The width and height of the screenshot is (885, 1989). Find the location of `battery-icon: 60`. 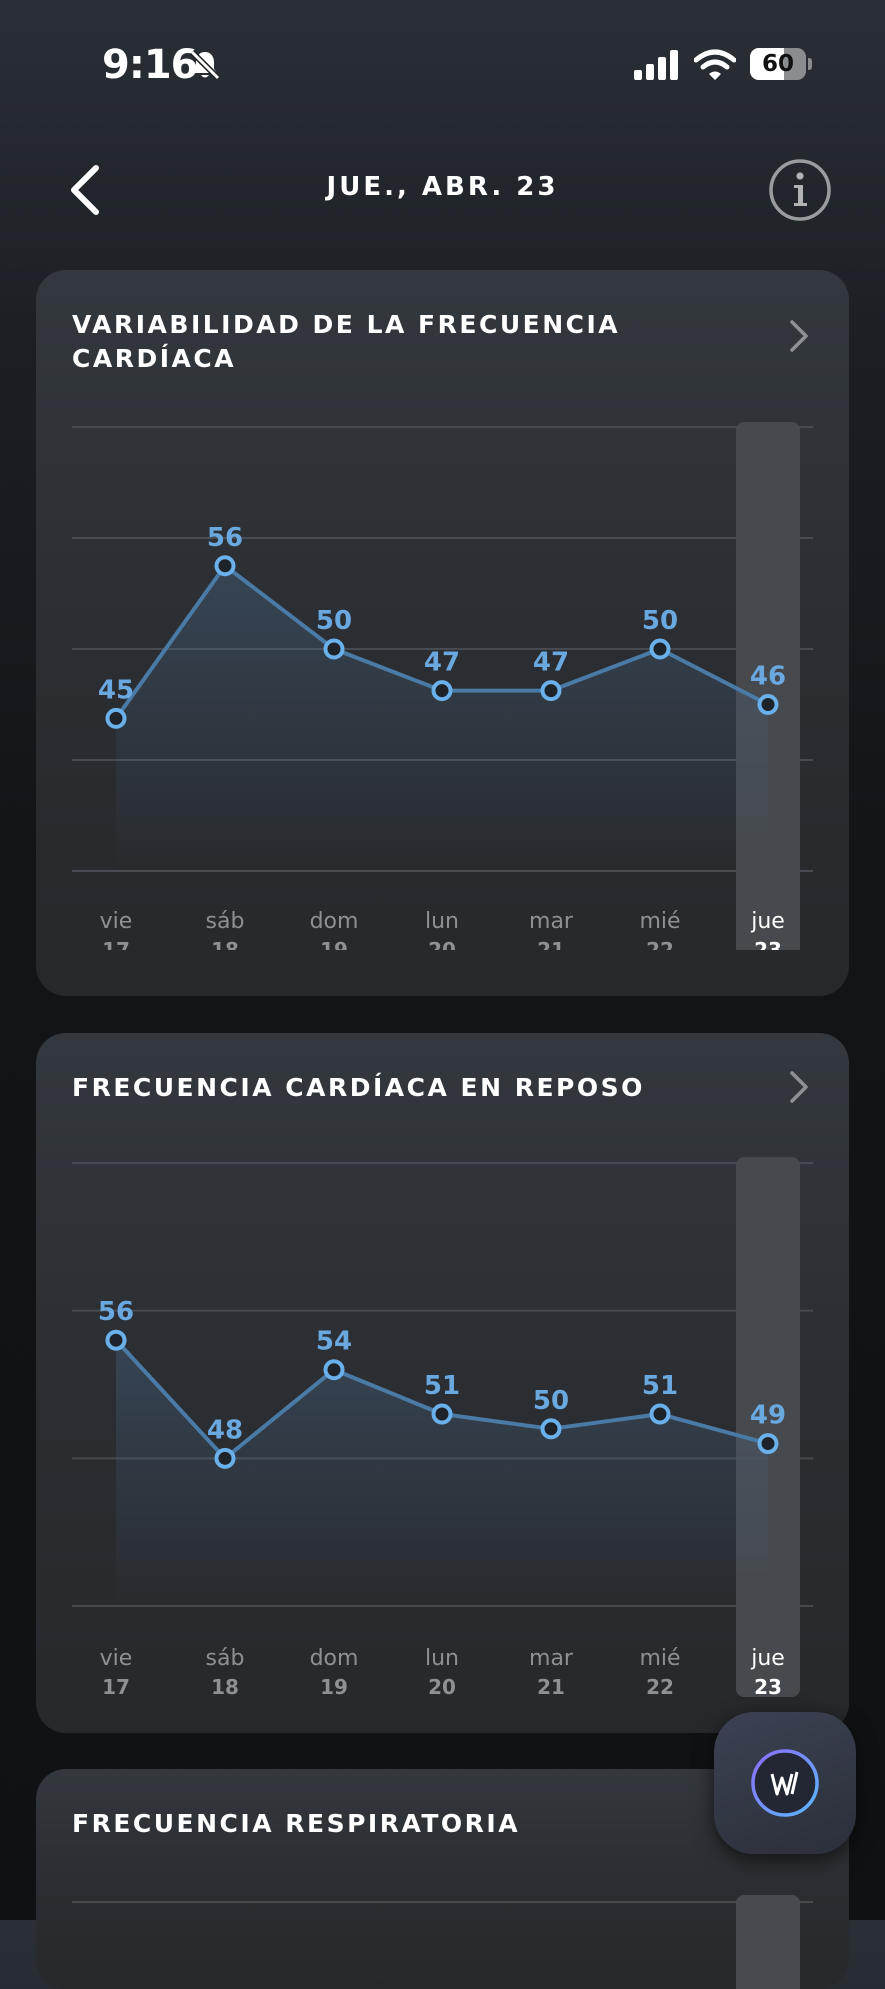

battery-icon: 60 is located at coordinates (781, 64).